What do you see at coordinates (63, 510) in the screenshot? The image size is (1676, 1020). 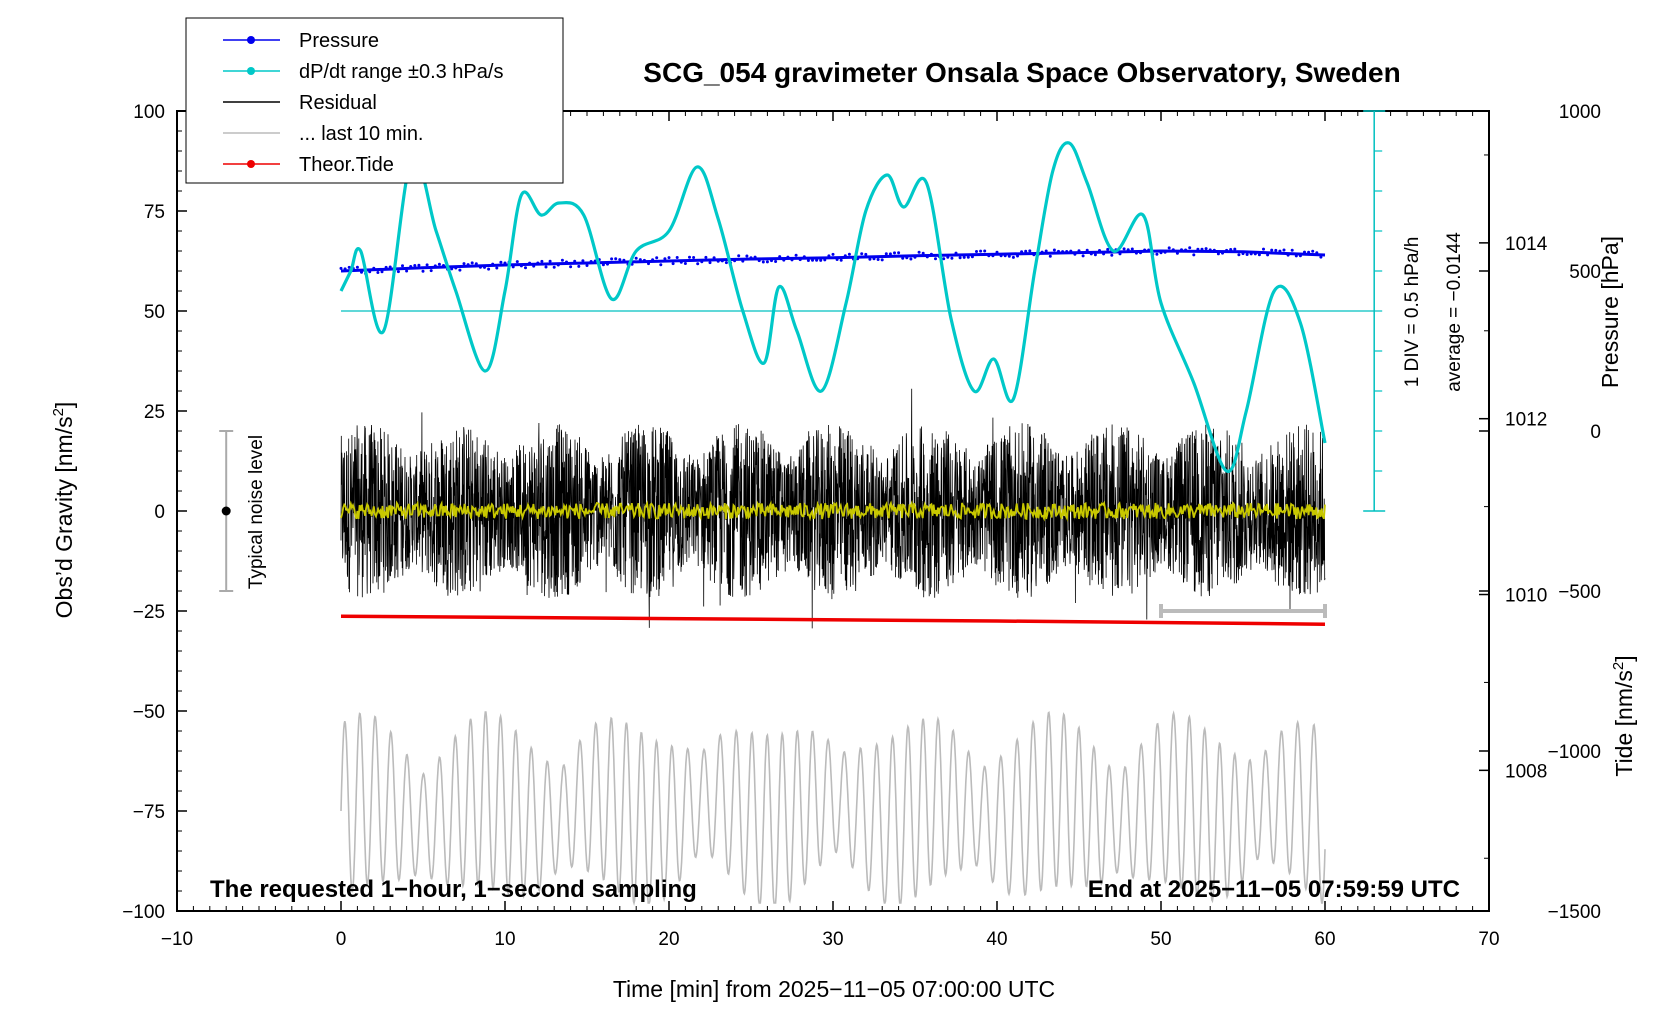 I see `y-axis-label-left: Obs’d Gravity [nm/s2]` at bounding box center [63, 510].